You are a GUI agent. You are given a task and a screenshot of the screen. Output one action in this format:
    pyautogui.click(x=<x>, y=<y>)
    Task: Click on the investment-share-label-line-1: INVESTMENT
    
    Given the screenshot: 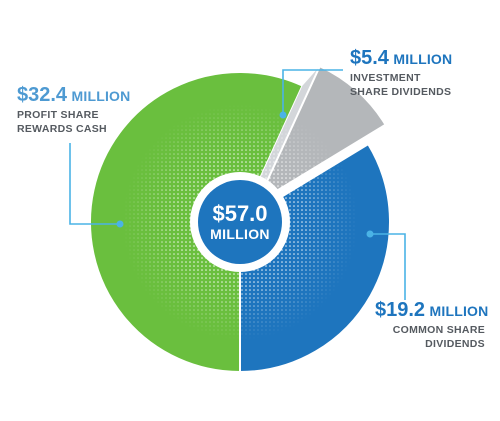 What is the action you would take?
    pyautogui.click(x=385, y=78)
    